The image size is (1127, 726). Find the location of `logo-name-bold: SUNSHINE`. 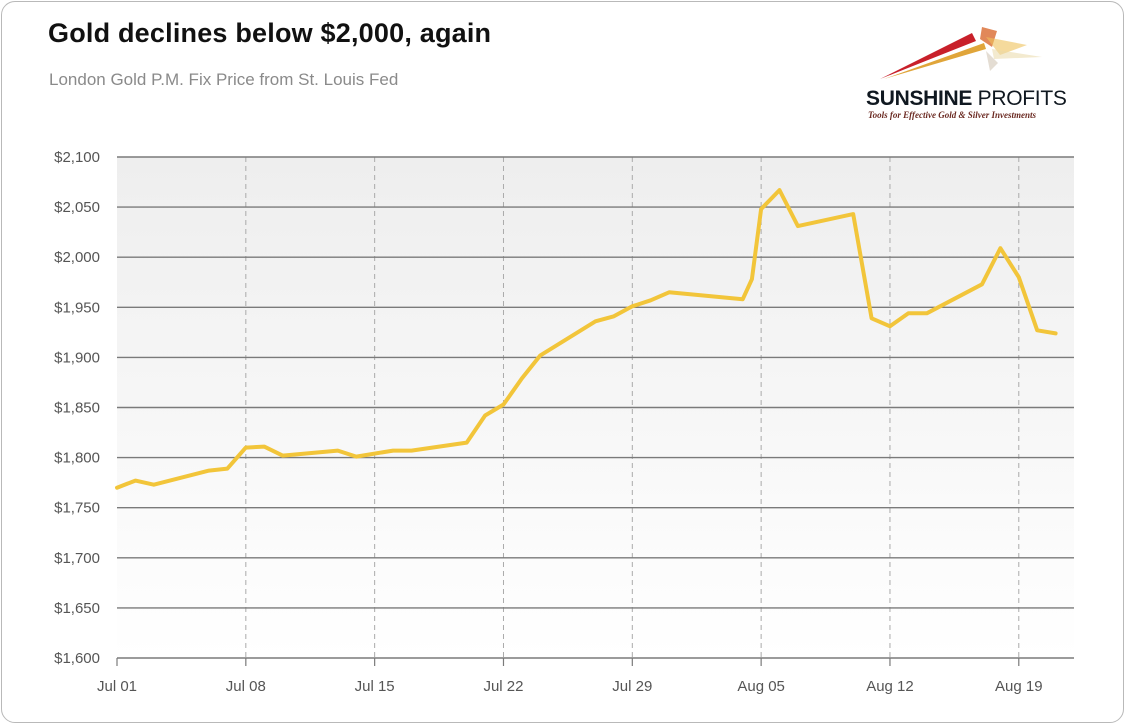

logo-name-bold: SUNSHINE is located at coordinates (919, 98).